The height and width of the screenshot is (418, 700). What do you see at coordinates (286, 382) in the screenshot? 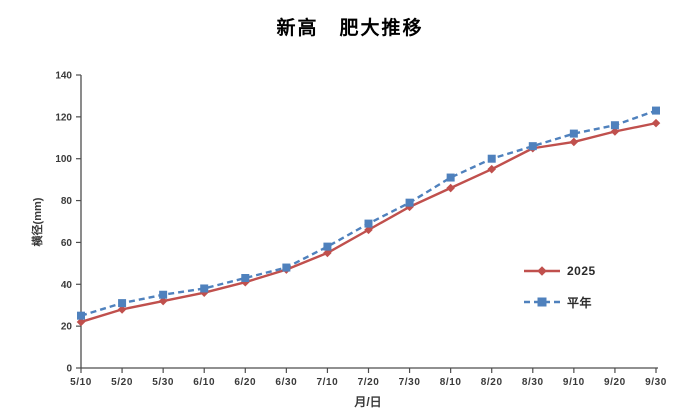
I see `x-tick-label: 6/30` at bounding box center [286, 382].